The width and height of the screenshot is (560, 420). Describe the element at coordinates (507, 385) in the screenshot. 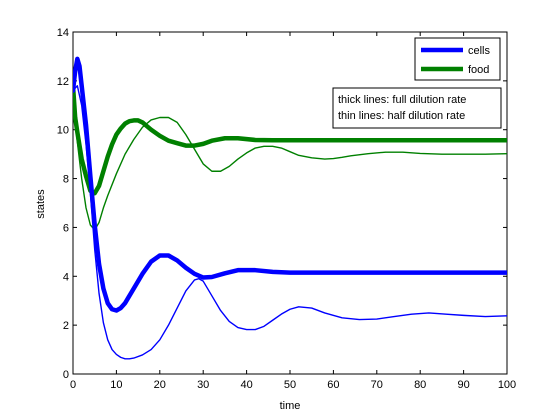

I see `x-tick-label: 100` at that location.